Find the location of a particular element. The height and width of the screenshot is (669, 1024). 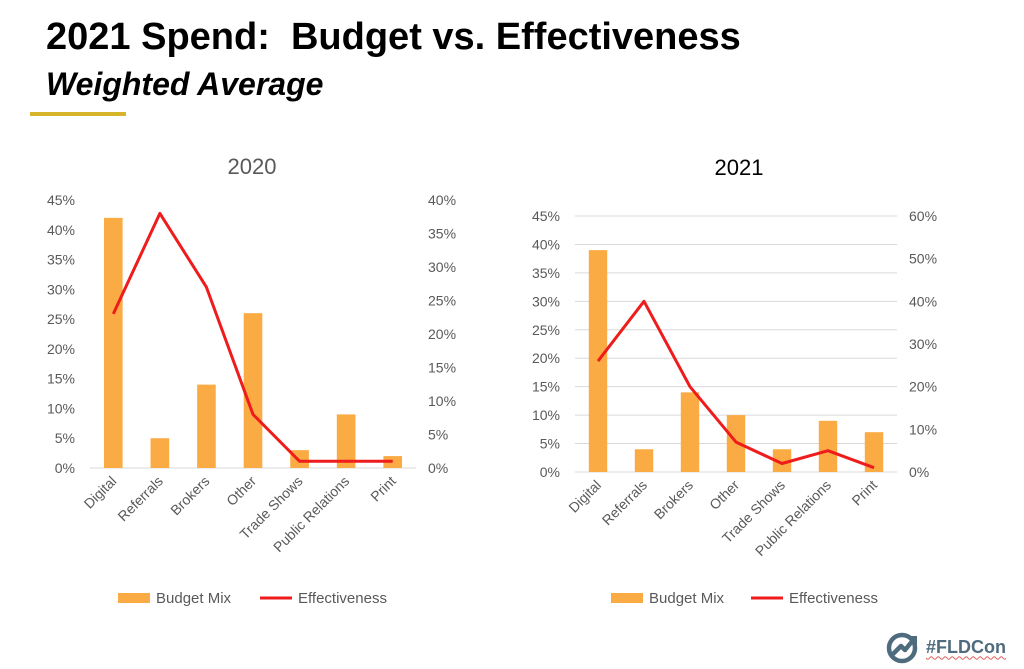

chart-title: 2020 is located at coordinates (252, 166).